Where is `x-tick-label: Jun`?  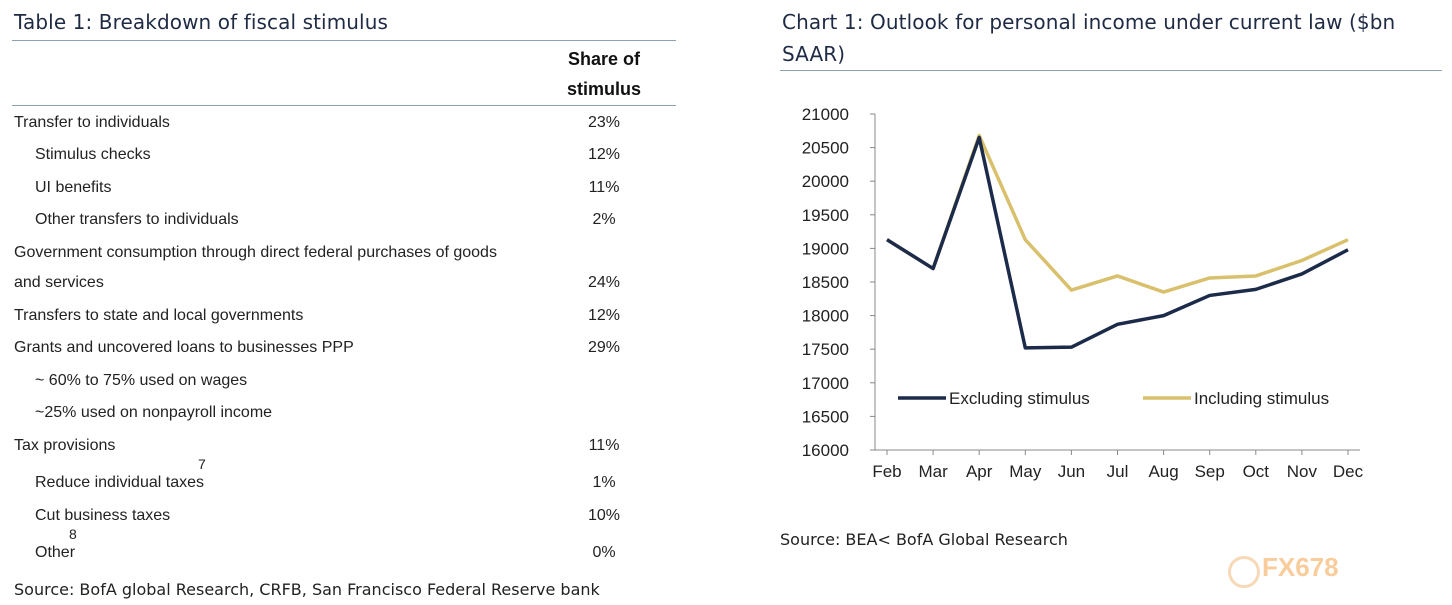
x-tick-label: Jun is located at coordinates (1071, 471).